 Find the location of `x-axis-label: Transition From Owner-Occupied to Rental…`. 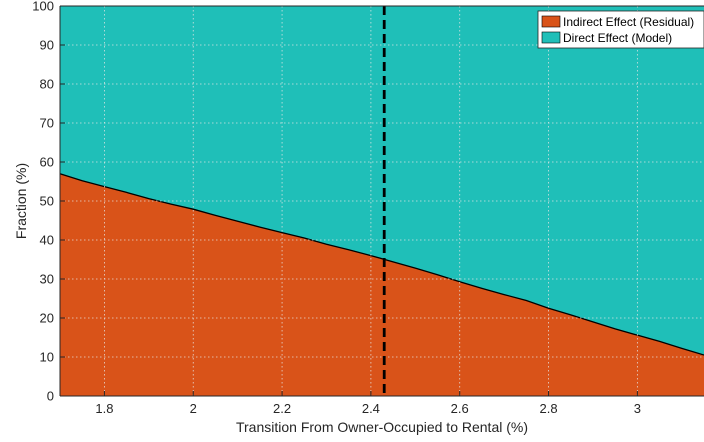

x-axis-label: Transition From Owner-Occupied to Rental… is located at coordinates (382, 427).